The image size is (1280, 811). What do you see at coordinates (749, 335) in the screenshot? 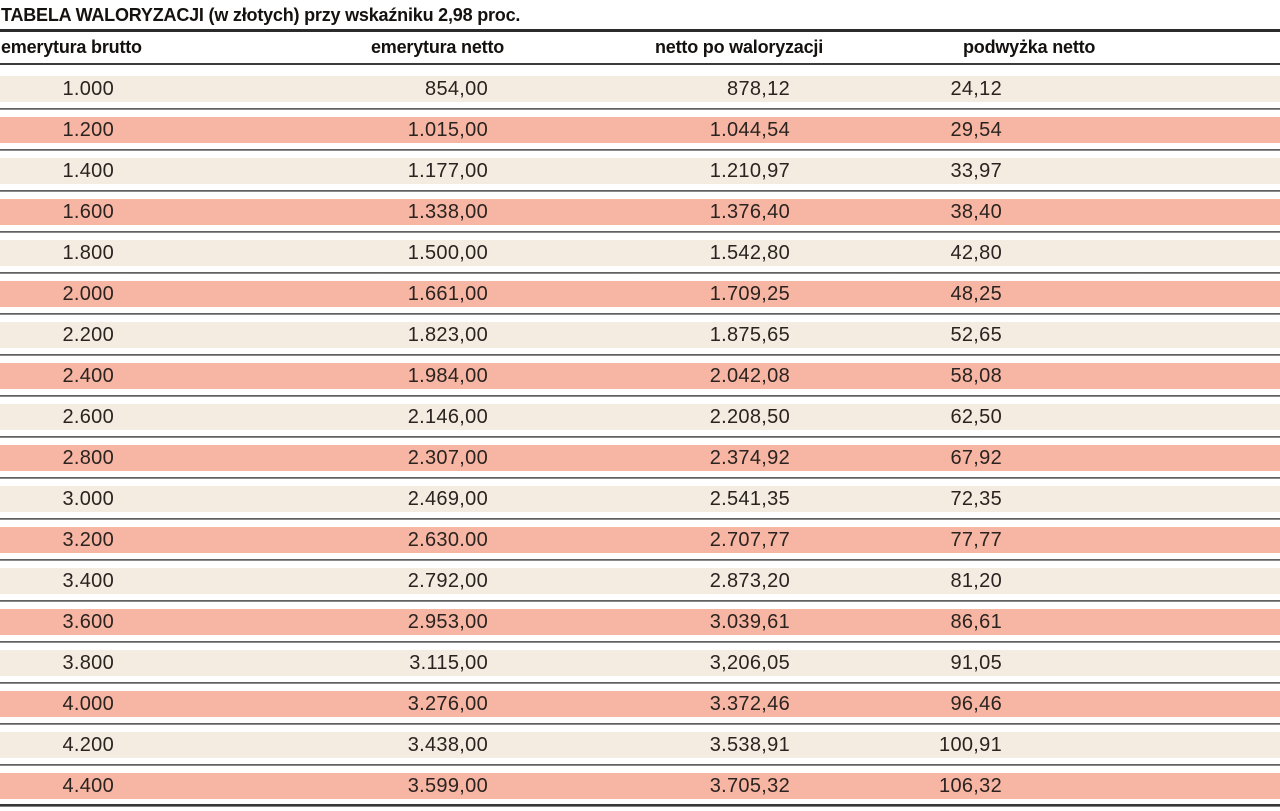
I see `cell-netto-po-waloryzacji: 1.875,65` at bounding box center [749, 335].